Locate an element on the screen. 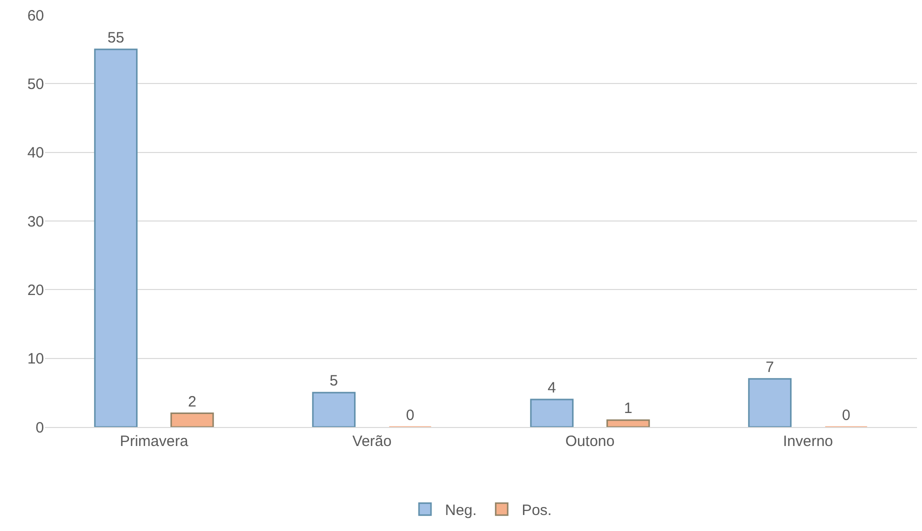 The width and height of the screenshot is (922, 531). y-tick-label: 20 is located at coordinates (35, 290).